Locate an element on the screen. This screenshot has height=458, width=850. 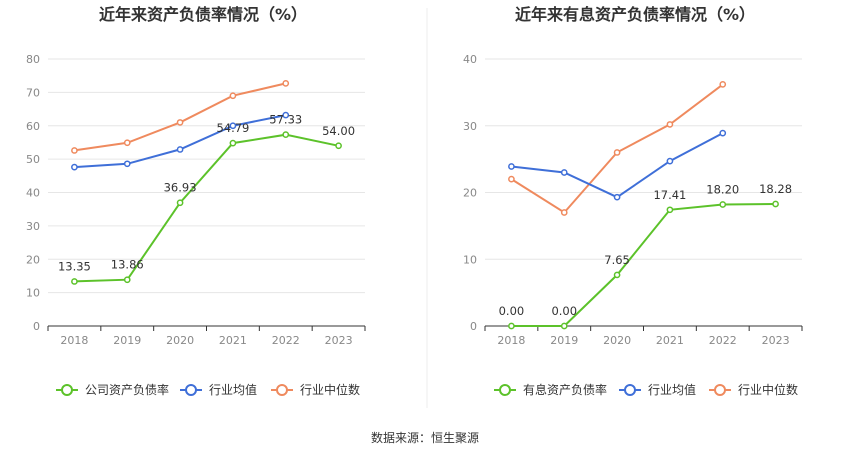
data-label: 13.35 is located at coordinates (74, 266).